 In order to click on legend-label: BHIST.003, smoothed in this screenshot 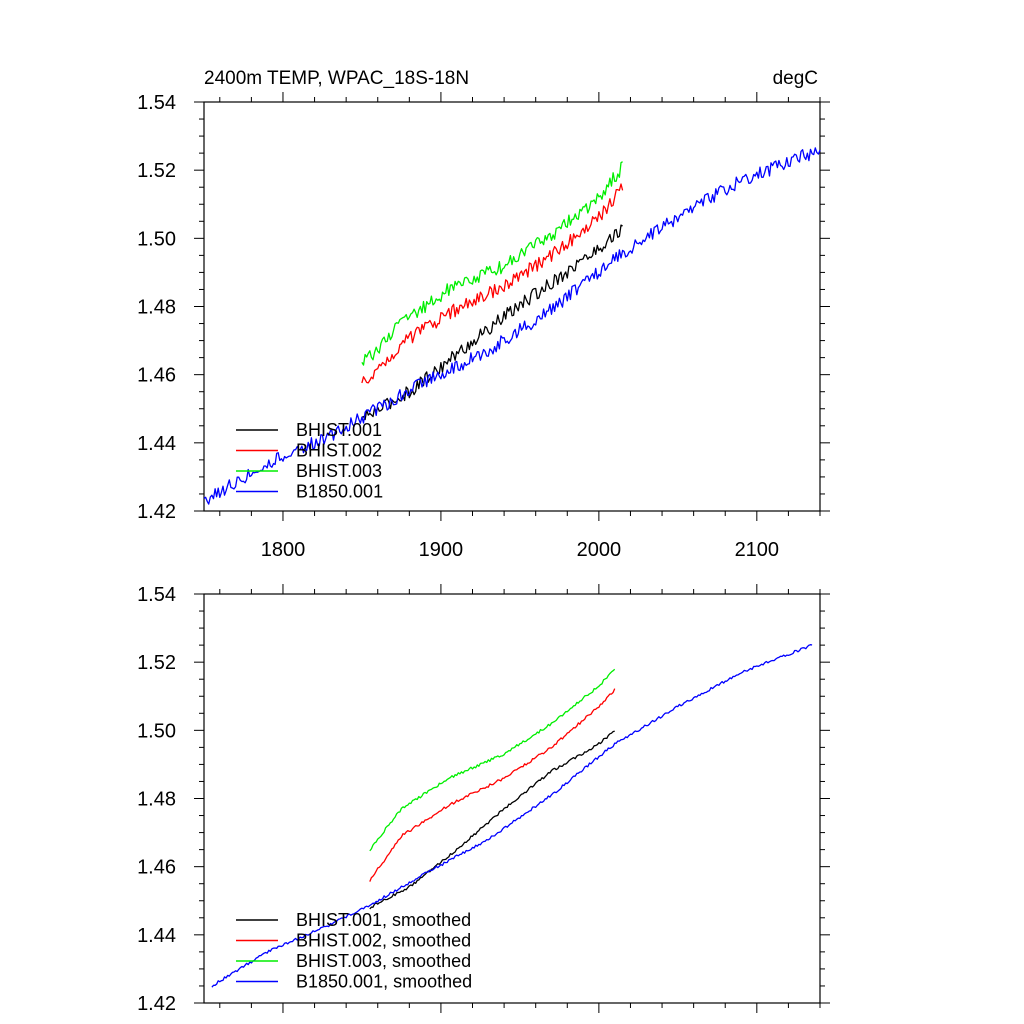, I will do `click(383, 961)`.